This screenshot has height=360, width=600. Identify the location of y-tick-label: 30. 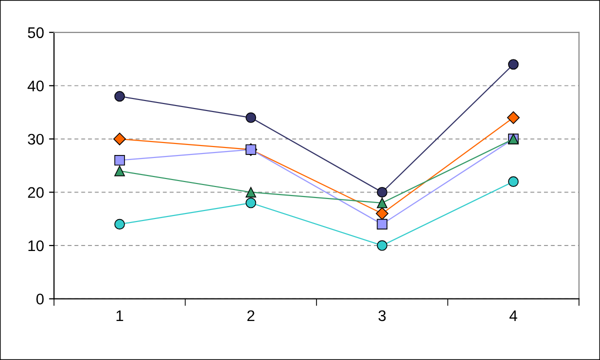
(36, 139).